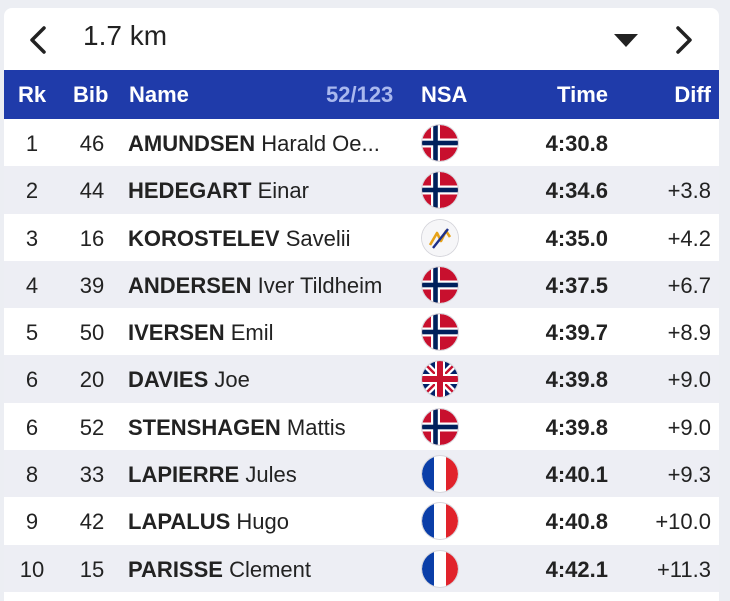 This screenshot has width=730, height=601. What do you see at coordinates (576, 522) in the screenshot?
I see `time-cell: 4:40.8` at bounding box center [576, 522].